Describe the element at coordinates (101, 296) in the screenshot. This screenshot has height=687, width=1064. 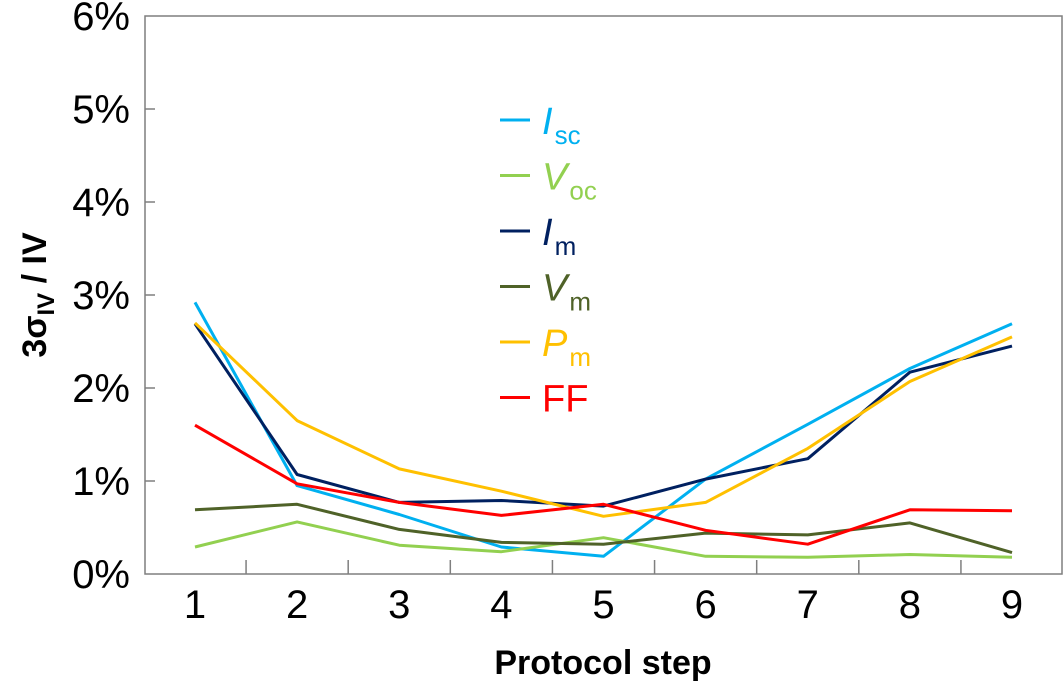
I see `y-tick-label: 3%` at that location.